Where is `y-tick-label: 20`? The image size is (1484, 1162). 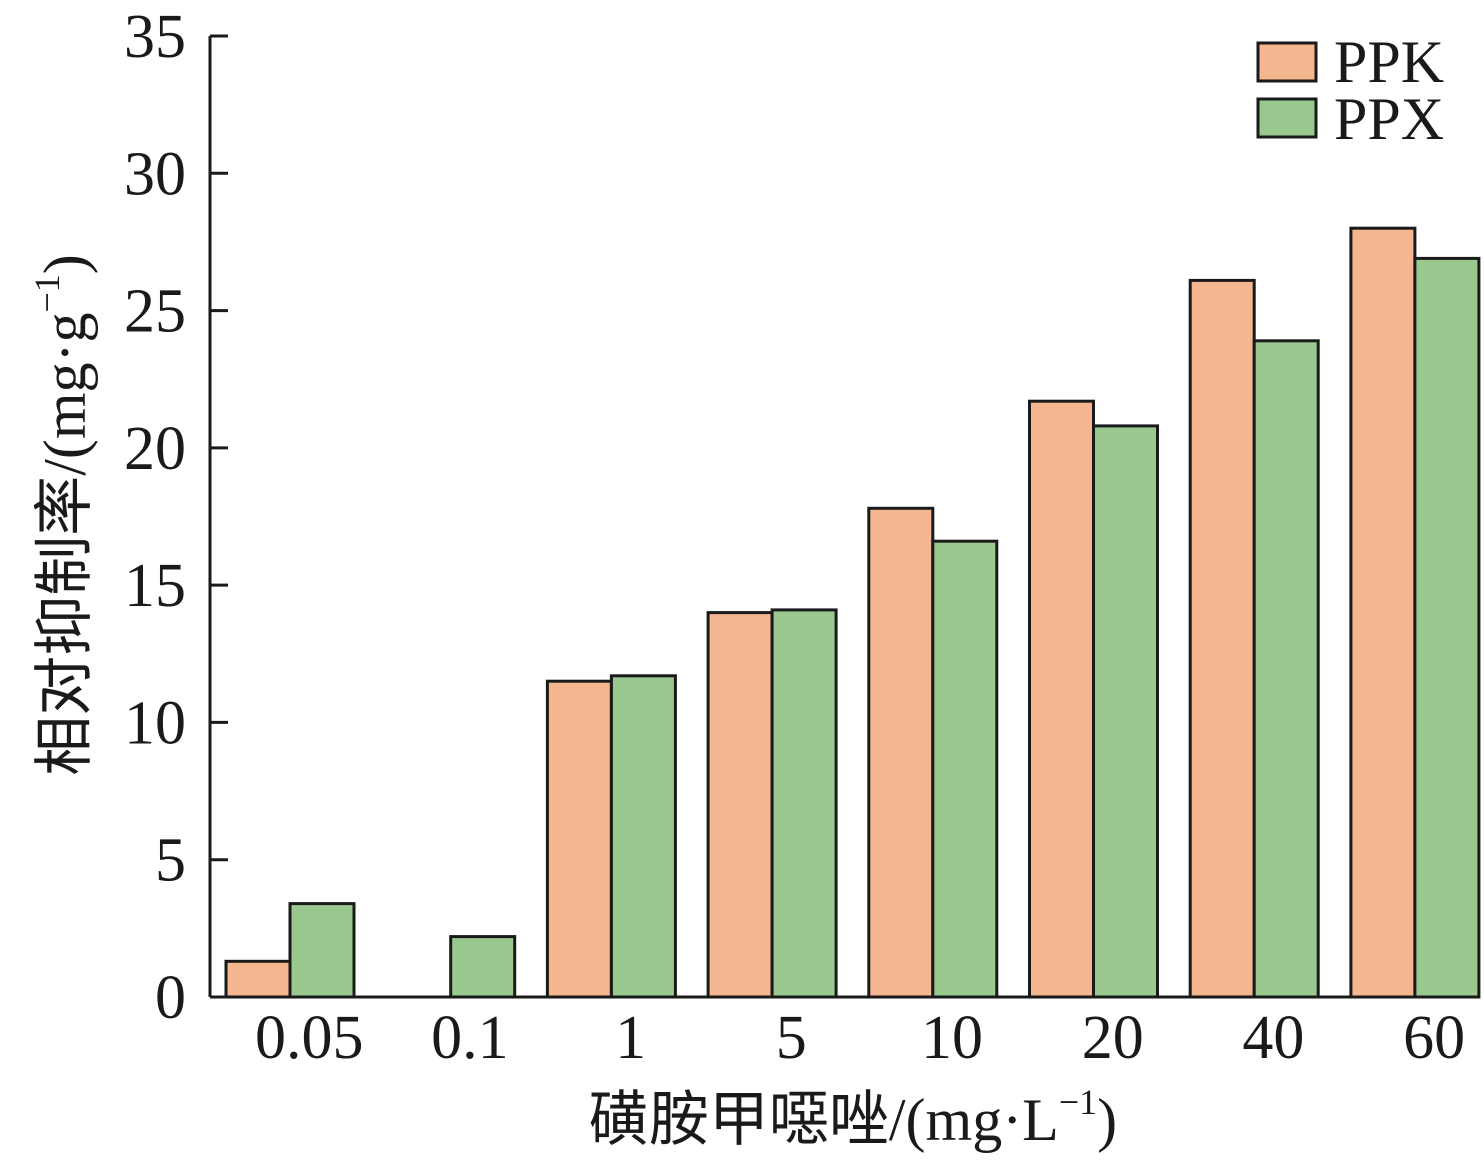
y-tick-label: 20 is located at coordinates (155, 449).